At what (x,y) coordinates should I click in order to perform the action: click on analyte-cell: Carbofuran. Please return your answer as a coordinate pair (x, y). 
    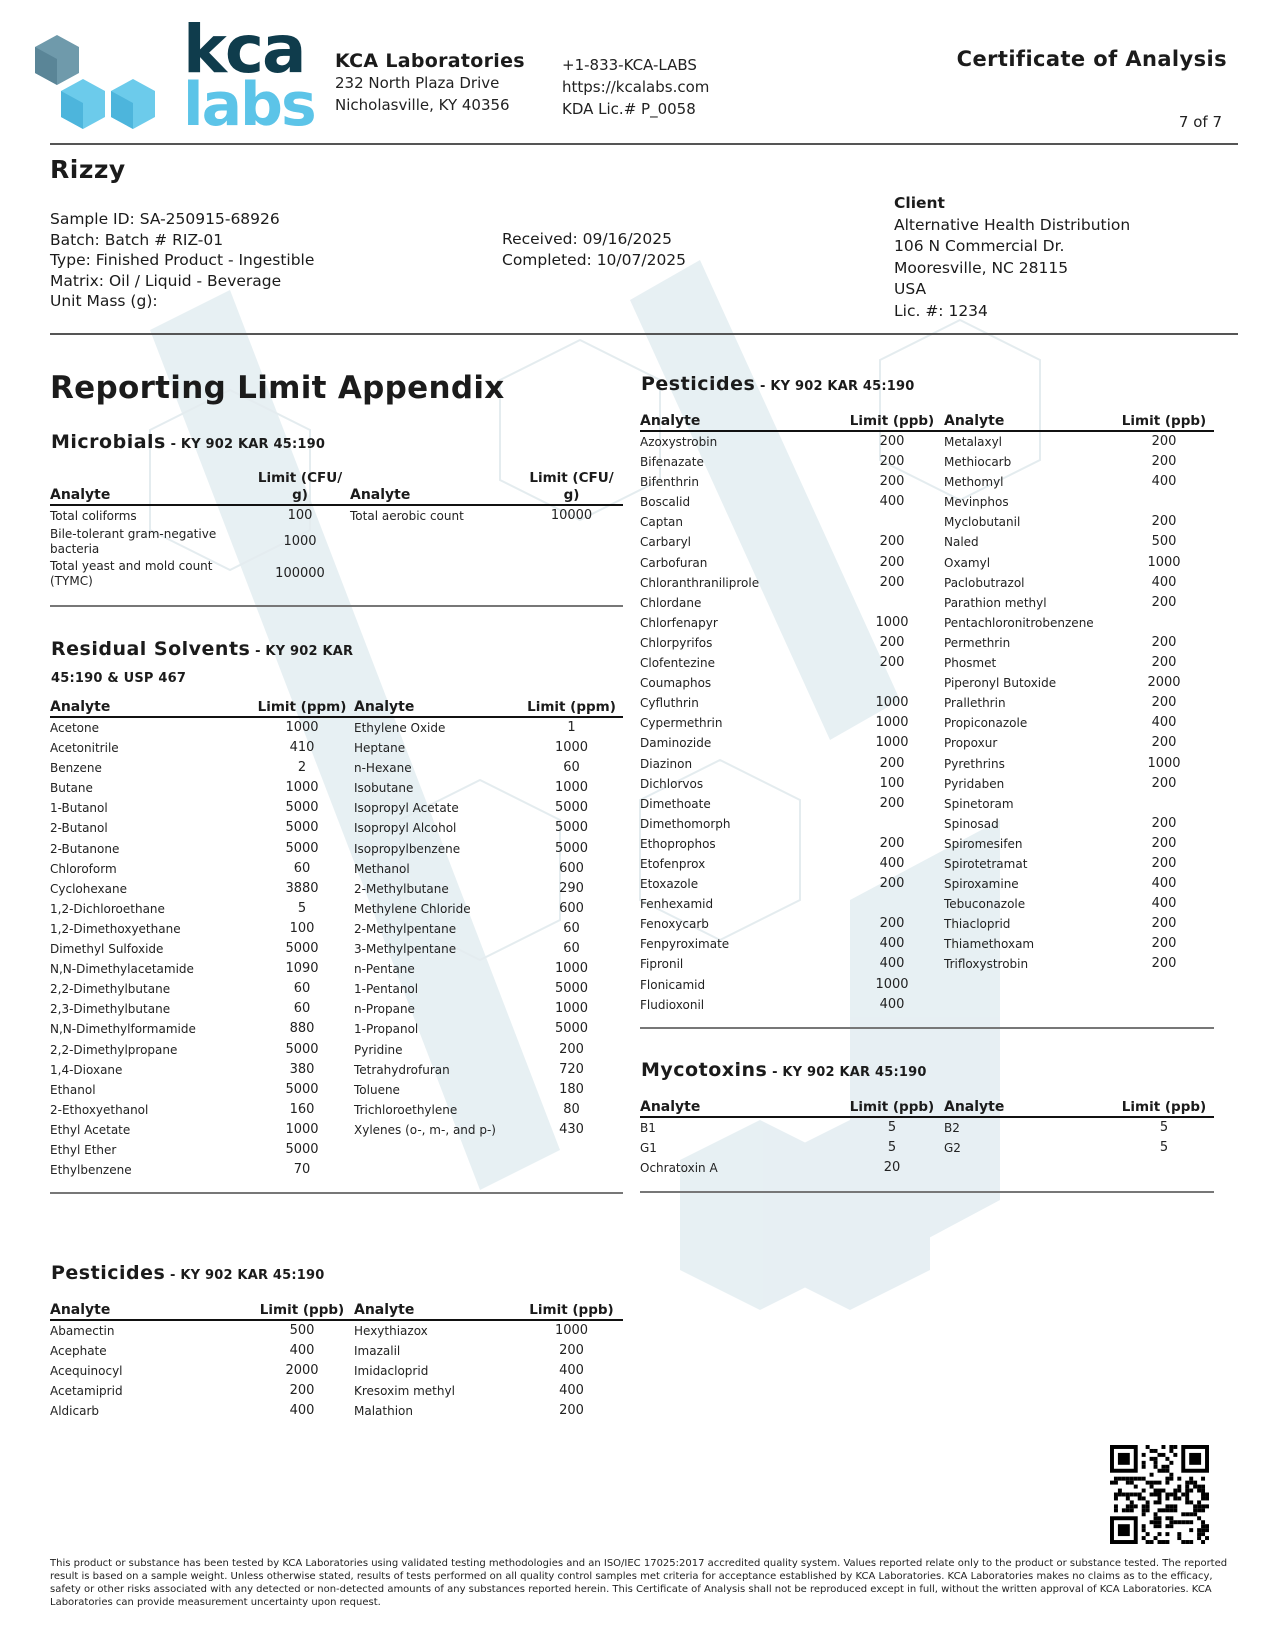
    Looking at the image, I should click on (674, 562).